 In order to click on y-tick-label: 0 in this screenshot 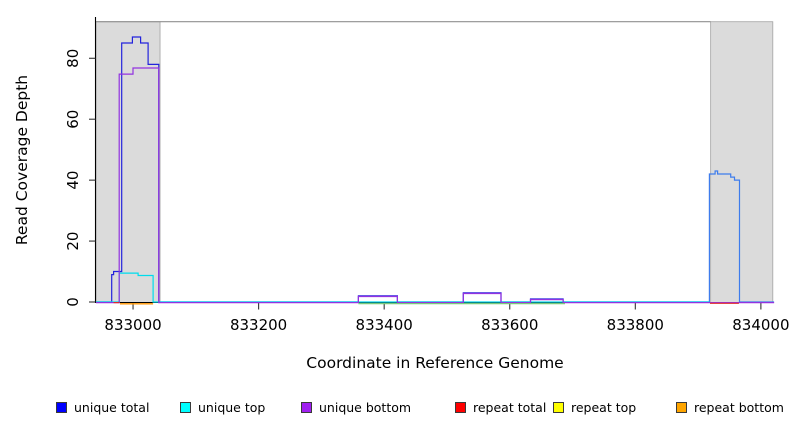, I will do `click(73, 302)`.